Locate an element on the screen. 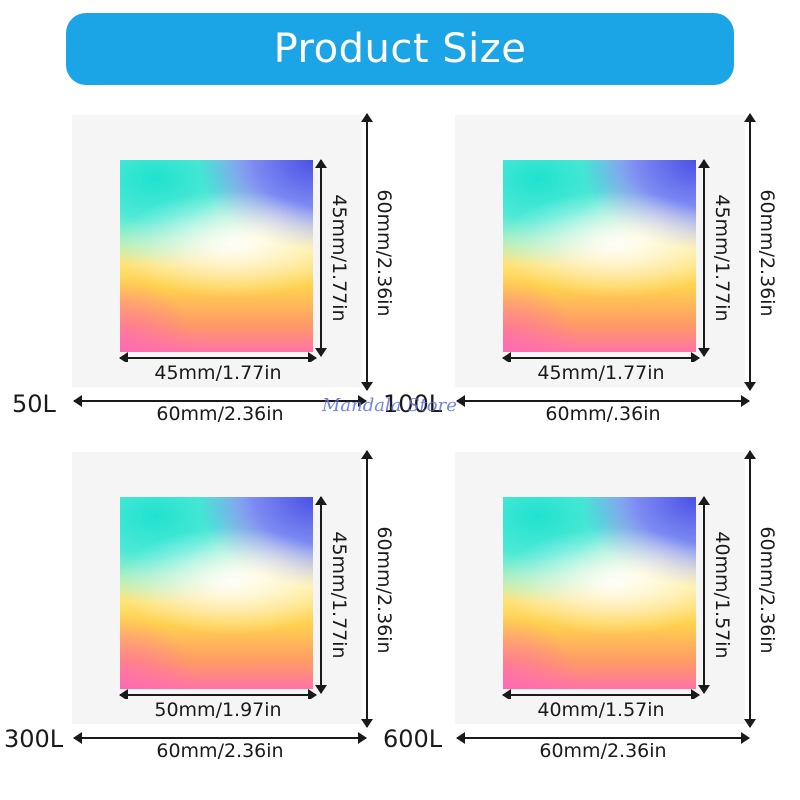 This screenshot has width=800, height=800. size-caption: 600L is located at coordinates (413, 739).